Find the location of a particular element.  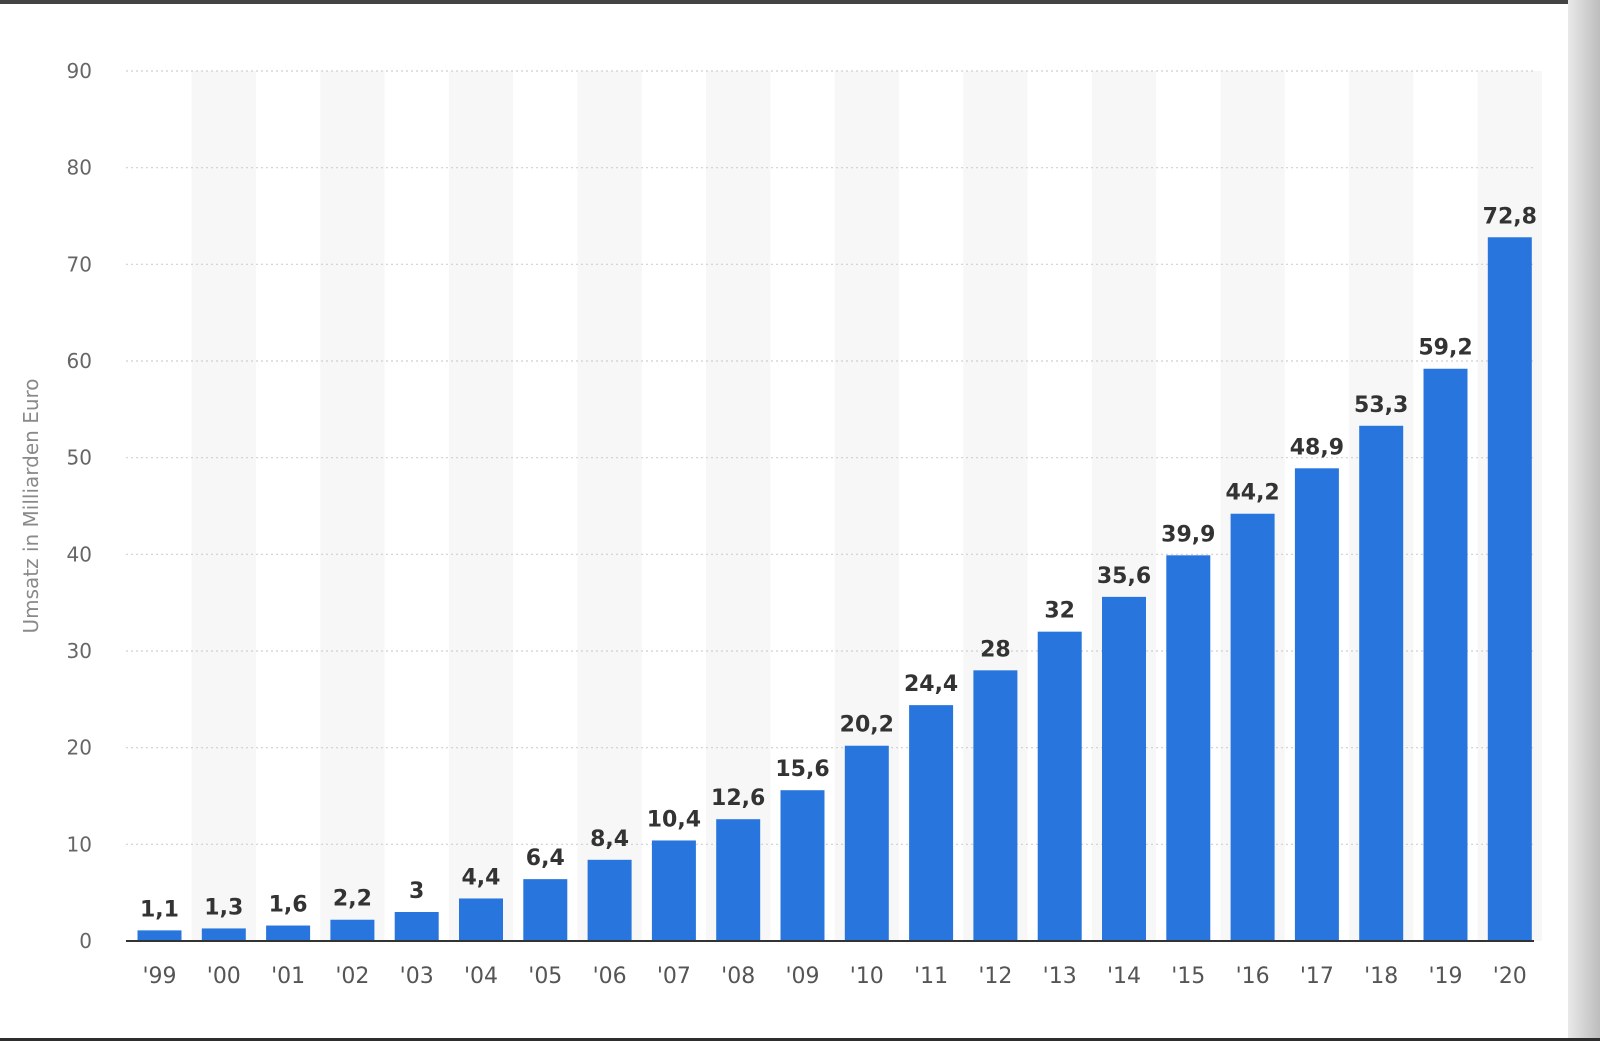

data-label: 72,8 is located at coordinates (1510, 216).